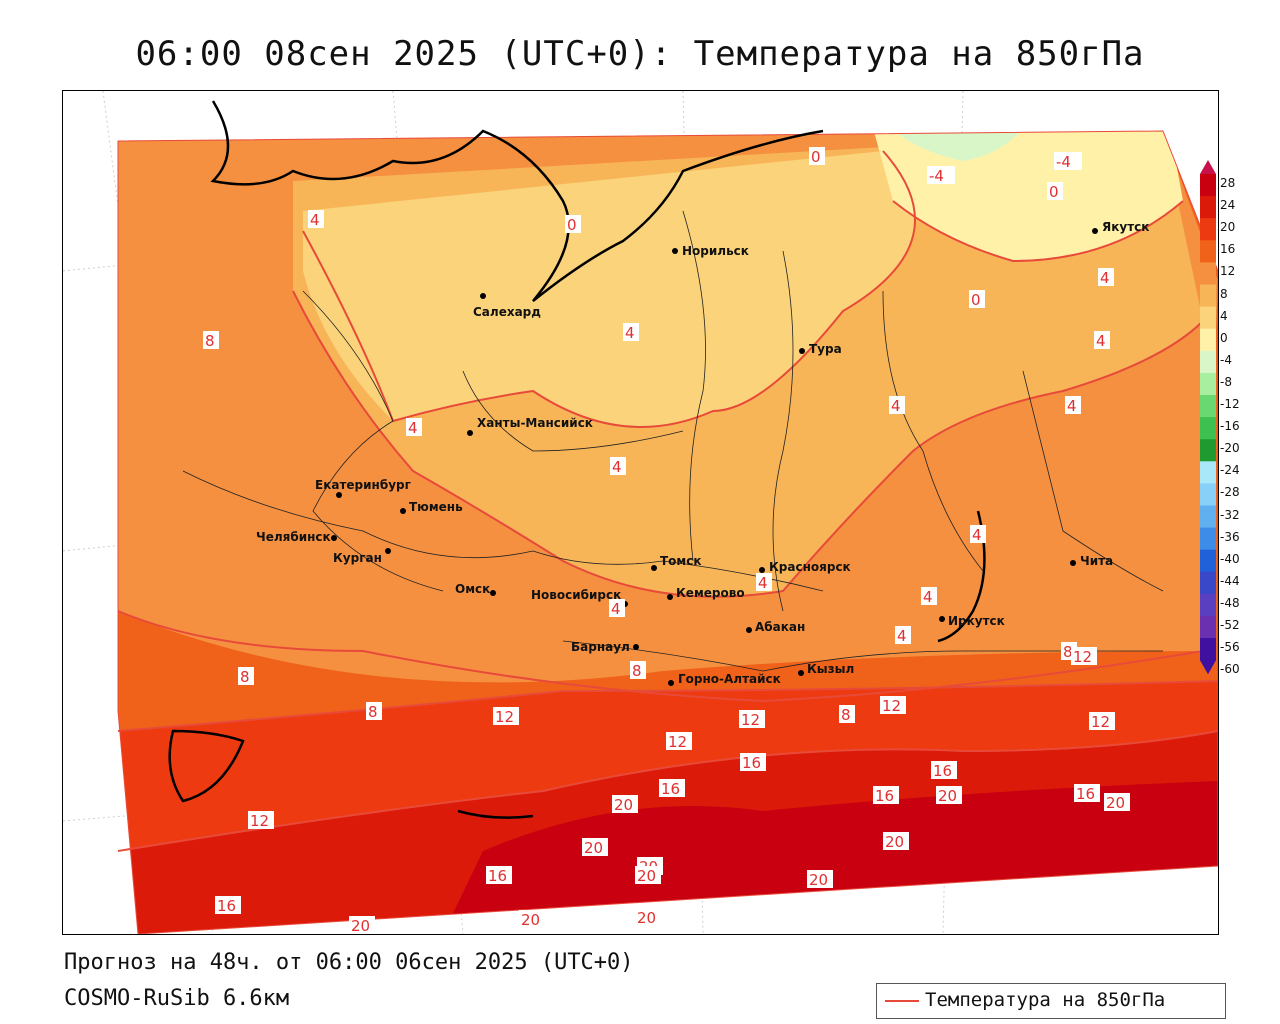  I want to click on svg-text: Новосибирск, so click(576, 595).